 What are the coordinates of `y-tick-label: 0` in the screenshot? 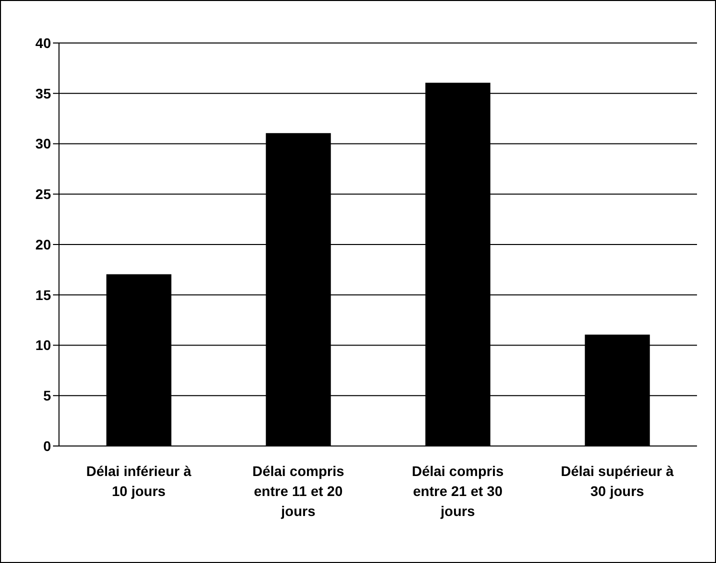 It's located at (47, 446).